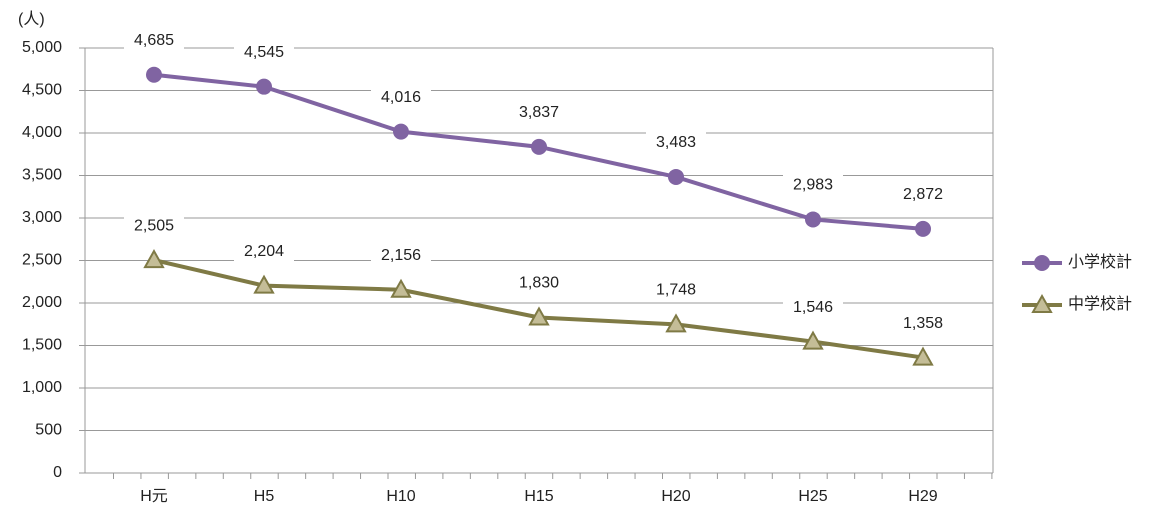  Describe the element at coordinates (264, 496) in the screenshot. I see `x-tick-label: H5` at that location.